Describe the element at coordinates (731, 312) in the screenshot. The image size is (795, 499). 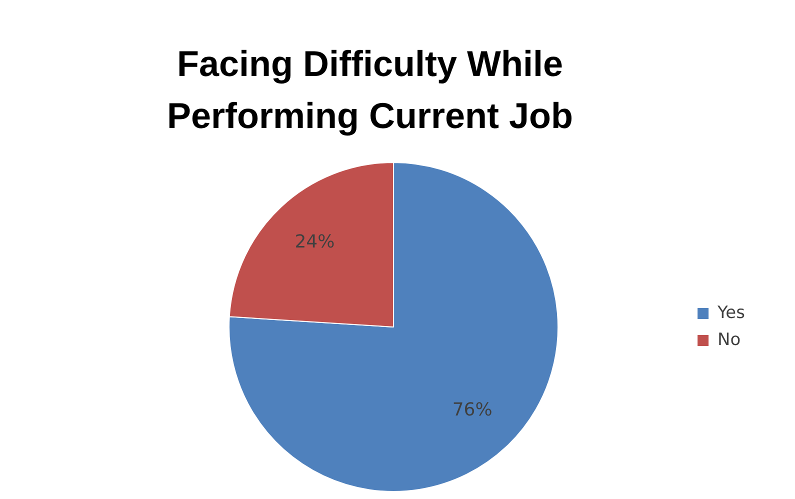
I see `legend-label: Yes` at that location.